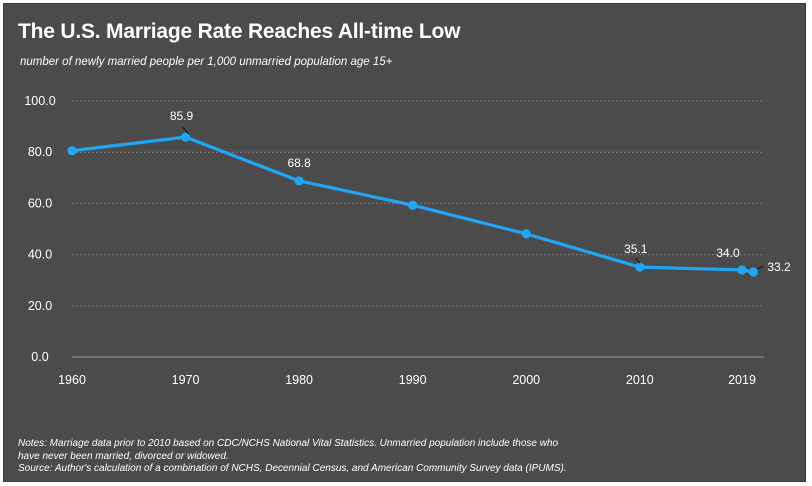  Describe the element at coordinates (526, 380) in the screenshot. I see `x-tick-label: 2000` at that location.